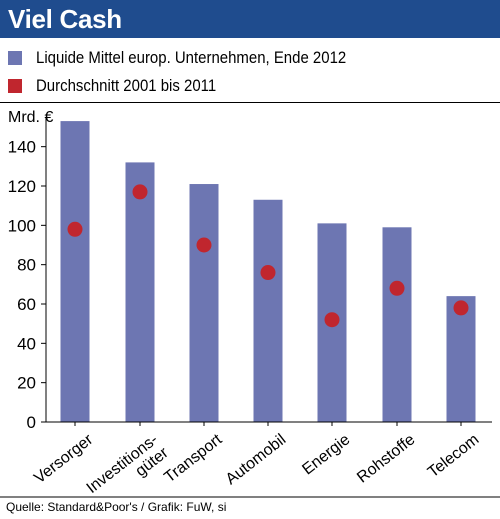 This screenshot has width=500, height=519. What do you see at coordinates (26, 383) in the screenshot?
I see `y-tick-label: 20` at bounding box center [26, 383].